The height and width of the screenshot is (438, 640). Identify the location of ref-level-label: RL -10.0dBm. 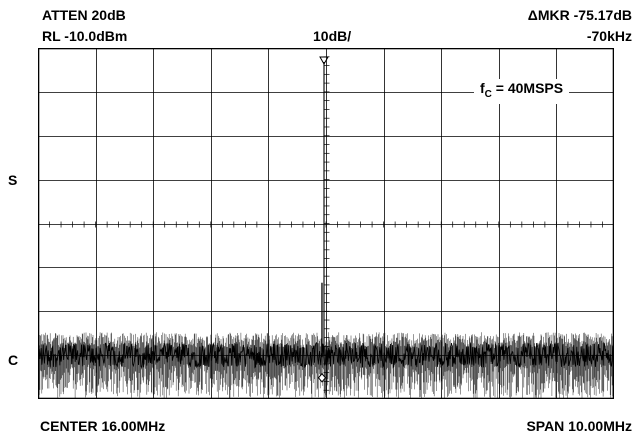
(85, 36).